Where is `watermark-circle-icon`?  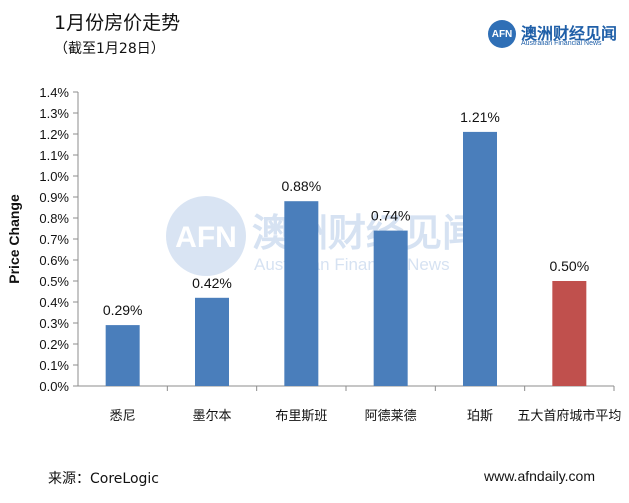
watermark-circle-icon is located at coordinates (206, 236).